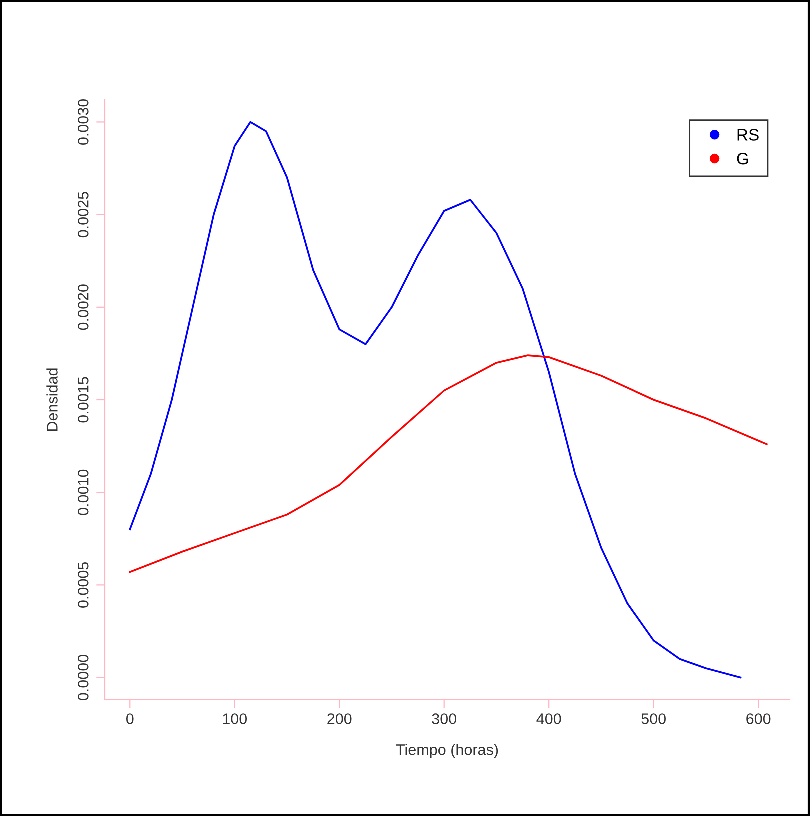  What do you see at coordinates (83, 493) in the screenshot?
I see `y-tick-label: 0.0010` at bounding box center [83, 493].